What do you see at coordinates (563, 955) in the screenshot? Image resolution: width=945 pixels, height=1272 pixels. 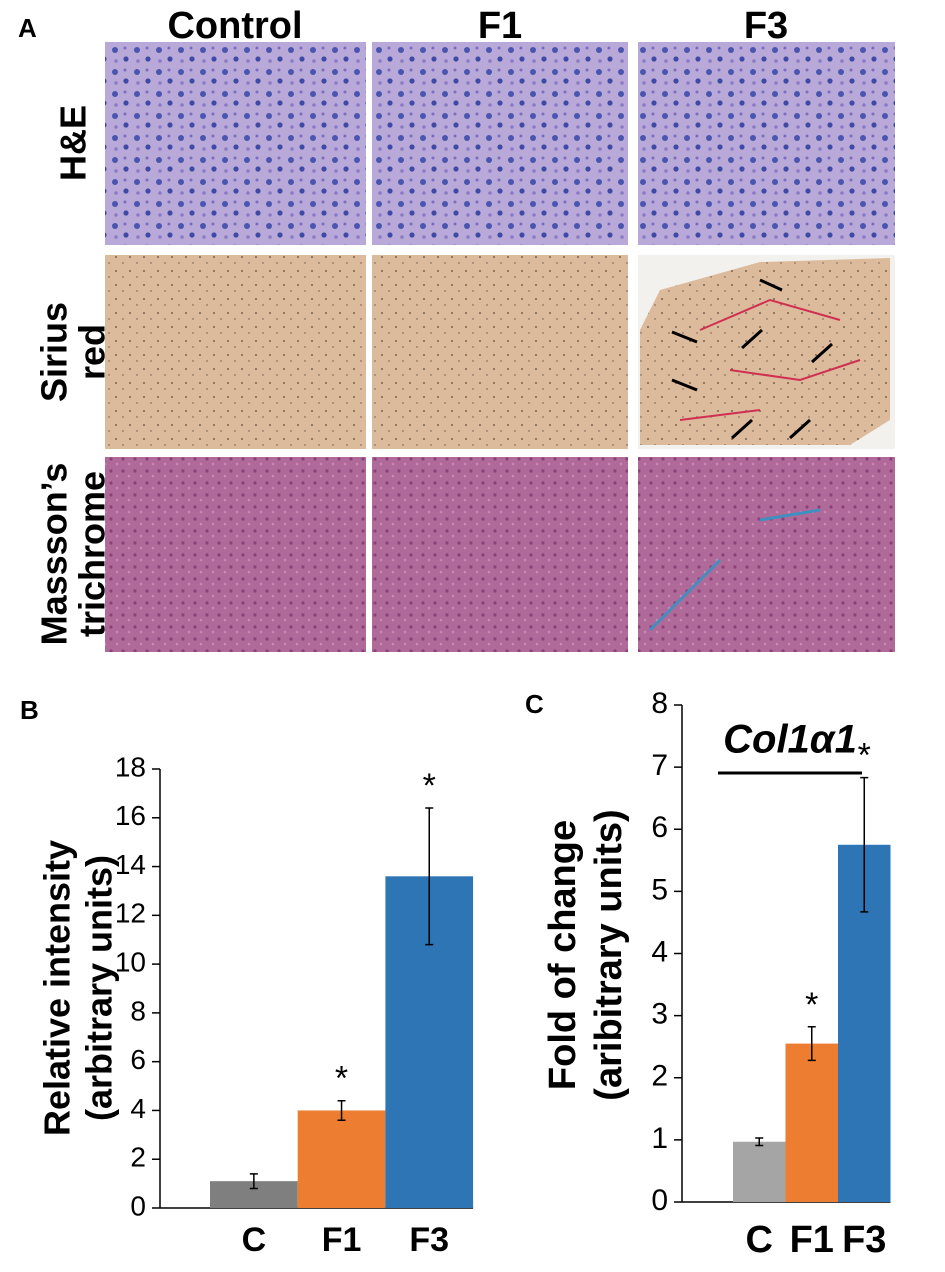 I see `y-axis-label: Fold of change` at bounding box center [563, 955].